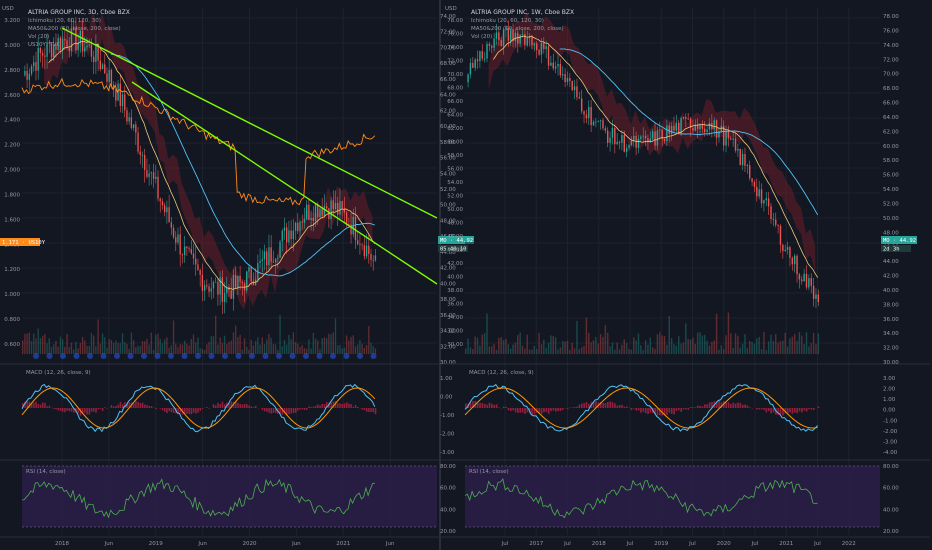 Image resolution: width=932 pixels, height=550 pixels. Describe the element at coordinates (455, 210) in the screenshot. I see `left-price-tick: 50.00` at that location.